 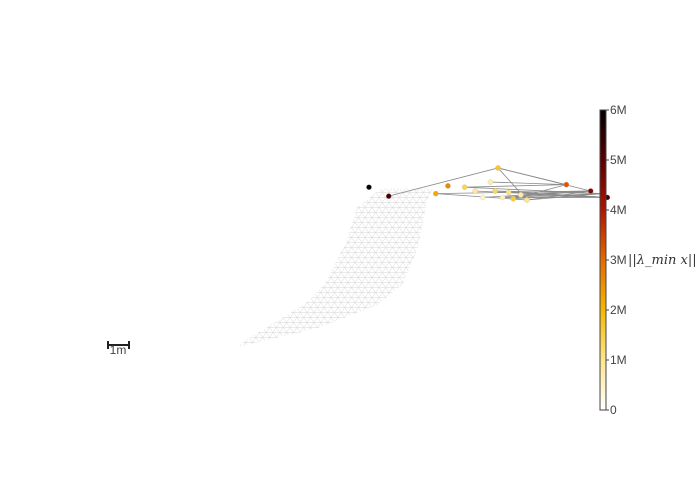 I want to click on mesh-structure, so click(x=334, y=268).